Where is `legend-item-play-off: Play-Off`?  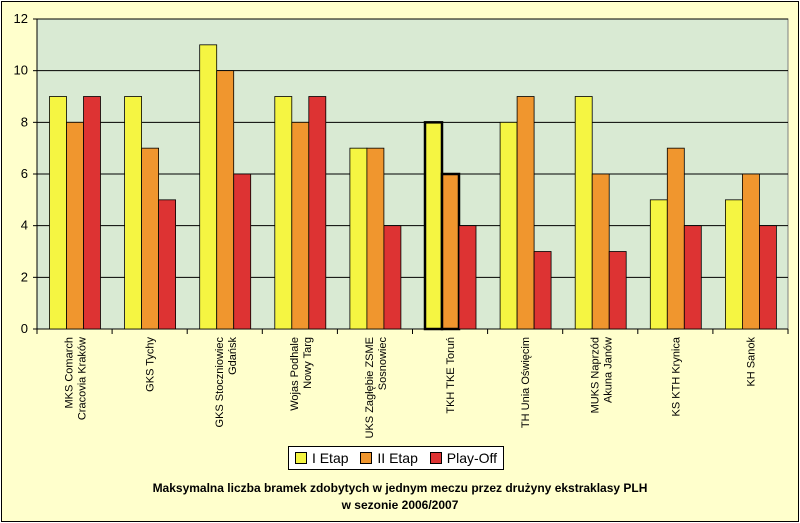
legend-item-play-off: Play-Off is located at coordinates (463, 458).